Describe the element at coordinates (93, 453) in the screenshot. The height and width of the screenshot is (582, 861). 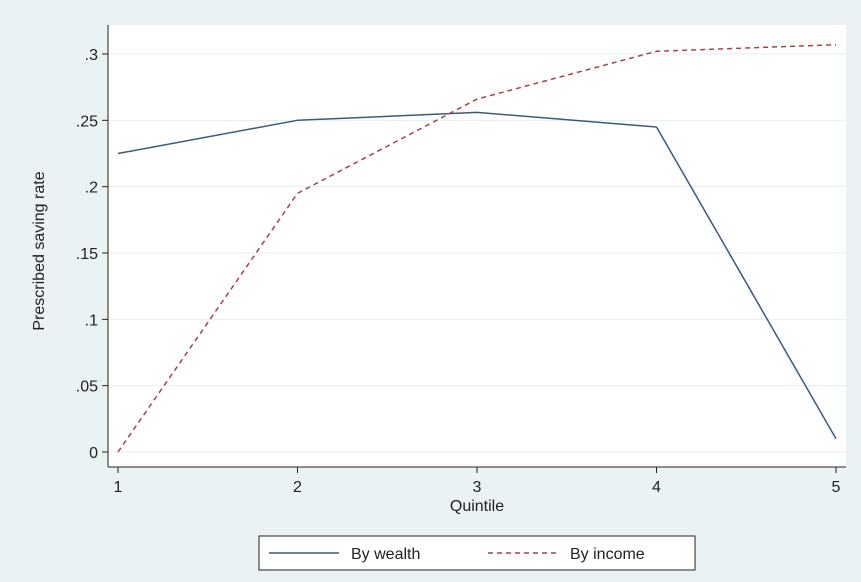
I see `y-tick-label: 0` at that location.